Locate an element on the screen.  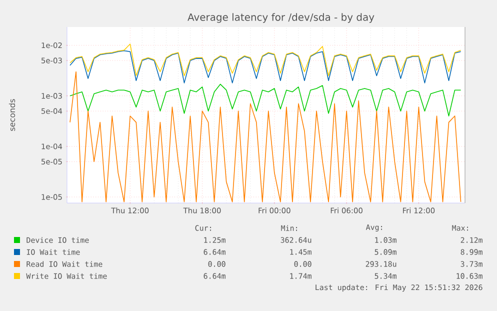
chart-title: Average latency for /dev/sda - by day is located at coordinates (281, 18).